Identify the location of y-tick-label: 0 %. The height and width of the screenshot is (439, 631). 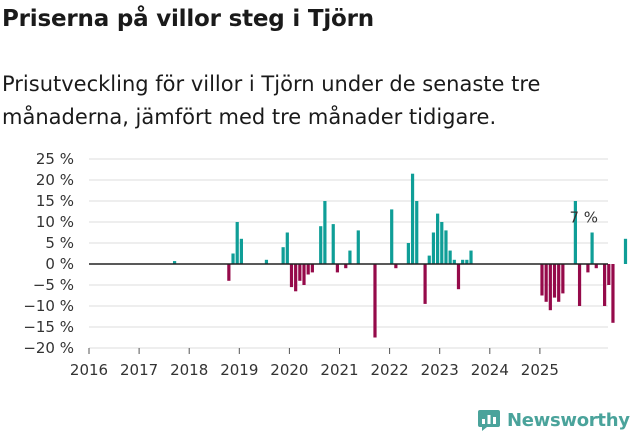
(59, 264).